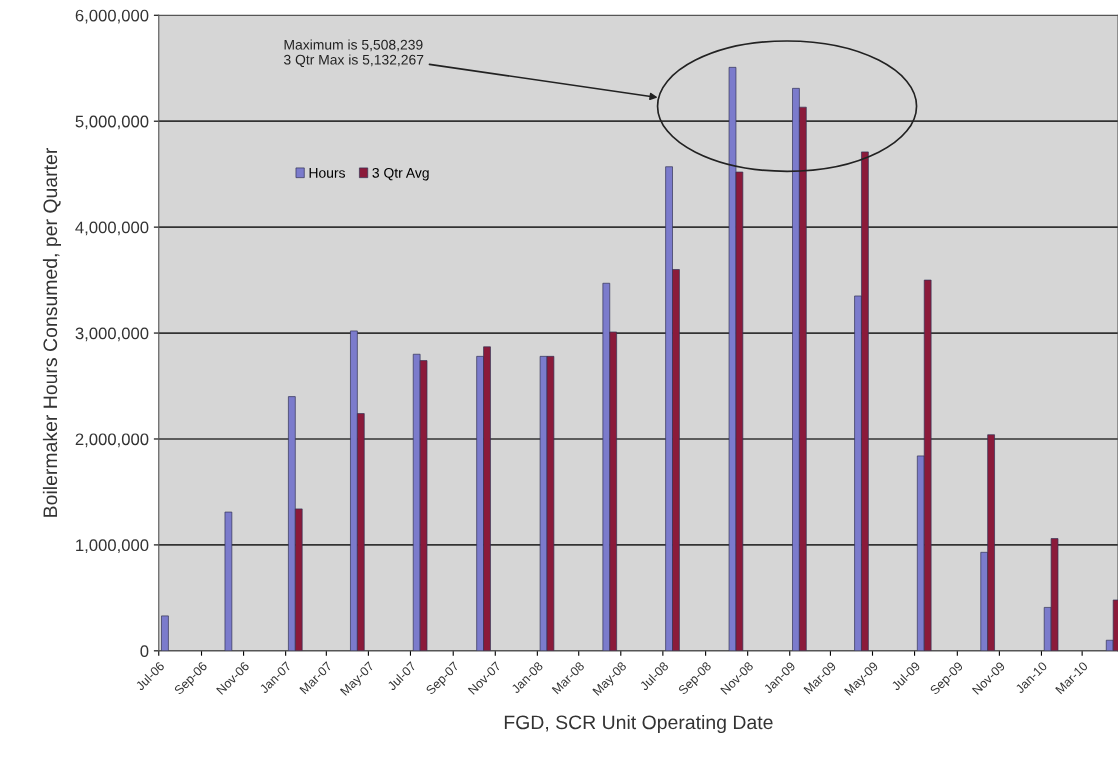 The height and width of the screenshot is (763, 1118). Describe the element at coordinates (400, 174) in the screenshot. I see `legend-label: 3 Qtr Avg` at that location.